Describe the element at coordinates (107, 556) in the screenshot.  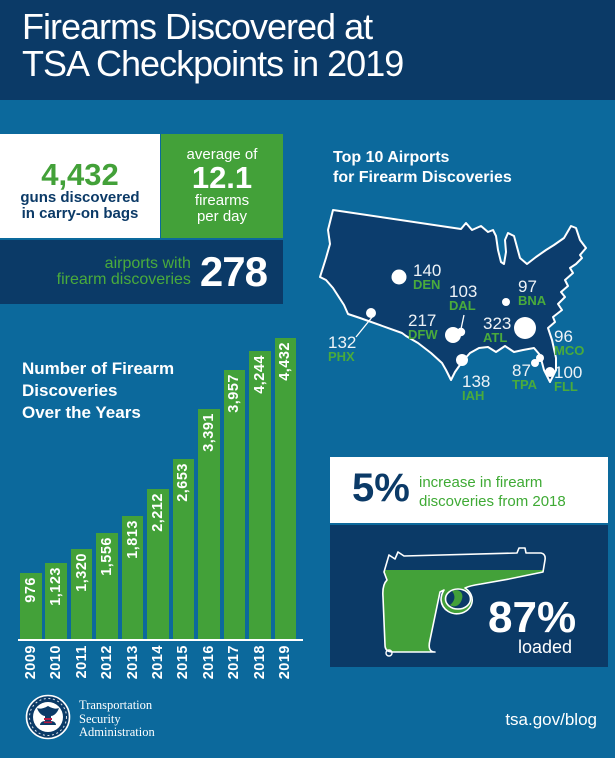
I see `bar-value-2012: 1,556` at that location.